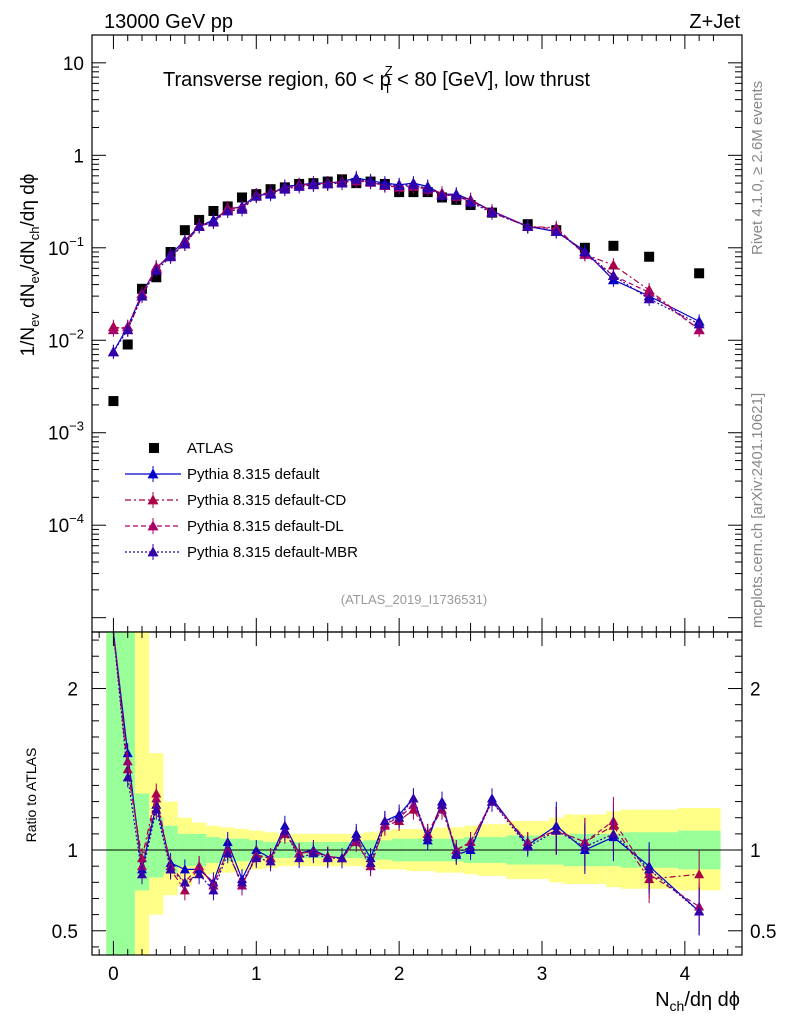 The image size is (786, 1024). Describe the element at coordinates (714, 22) in the screenshot. I see `process-label: Z+Jet` at that location.